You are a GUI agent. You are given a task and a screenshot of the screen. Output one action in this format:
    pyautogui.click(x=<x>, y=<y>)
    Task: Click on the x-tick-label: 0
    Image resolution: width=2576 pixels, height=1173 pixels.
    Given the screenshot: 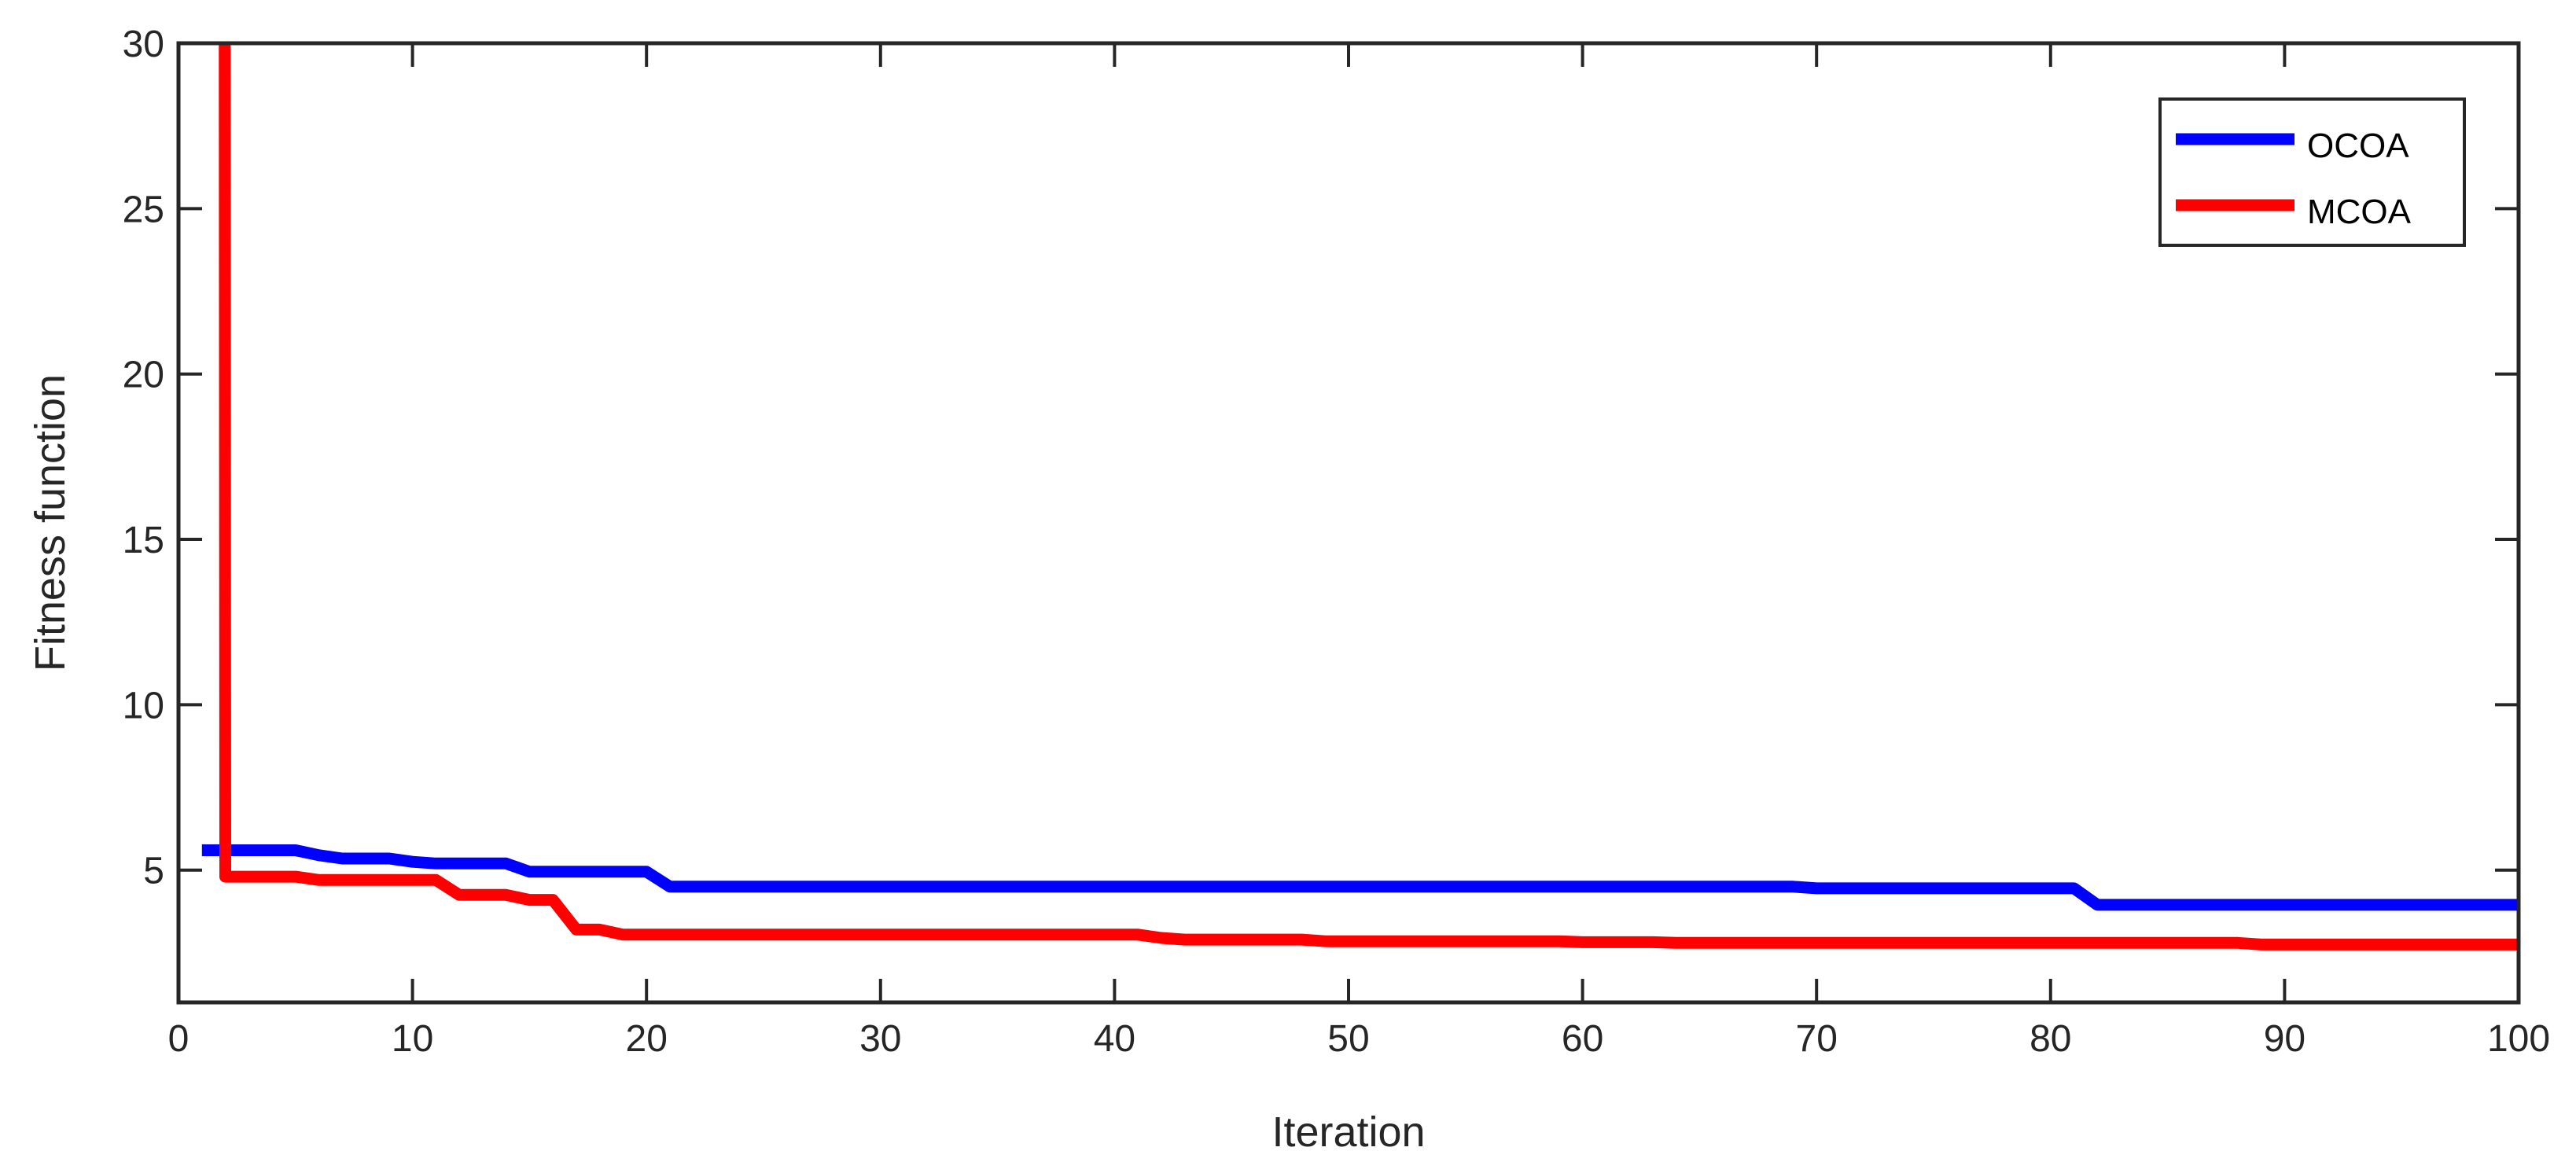 What is the action you would take?
    pyautogui.click(x=179, y=1039)
    